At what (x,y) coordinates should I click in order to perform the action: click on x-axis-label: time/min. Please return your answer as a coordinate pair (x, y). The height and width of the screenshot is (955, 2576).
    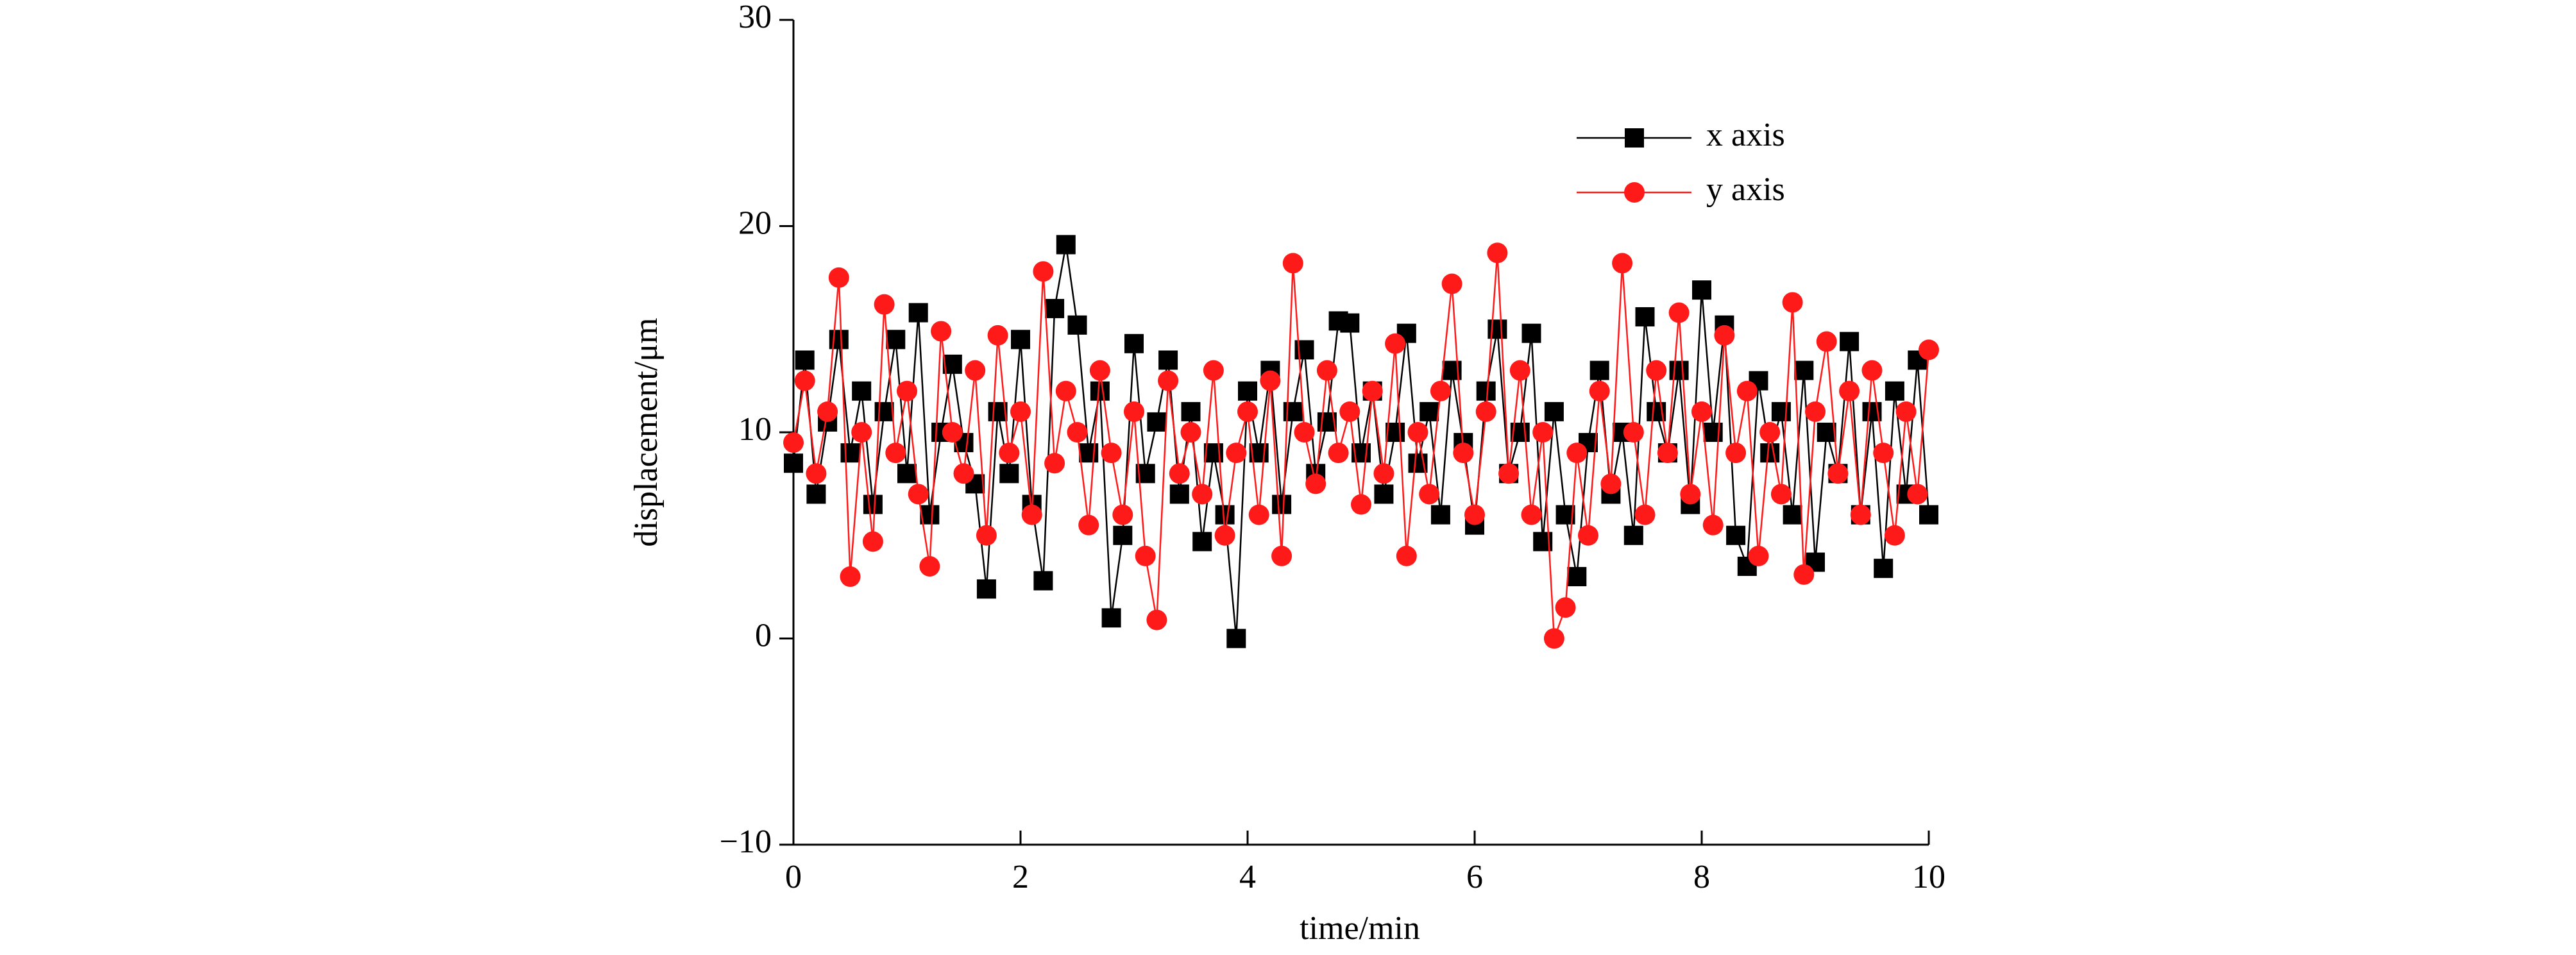
    Looking at the image, I should click on (1360, 928).